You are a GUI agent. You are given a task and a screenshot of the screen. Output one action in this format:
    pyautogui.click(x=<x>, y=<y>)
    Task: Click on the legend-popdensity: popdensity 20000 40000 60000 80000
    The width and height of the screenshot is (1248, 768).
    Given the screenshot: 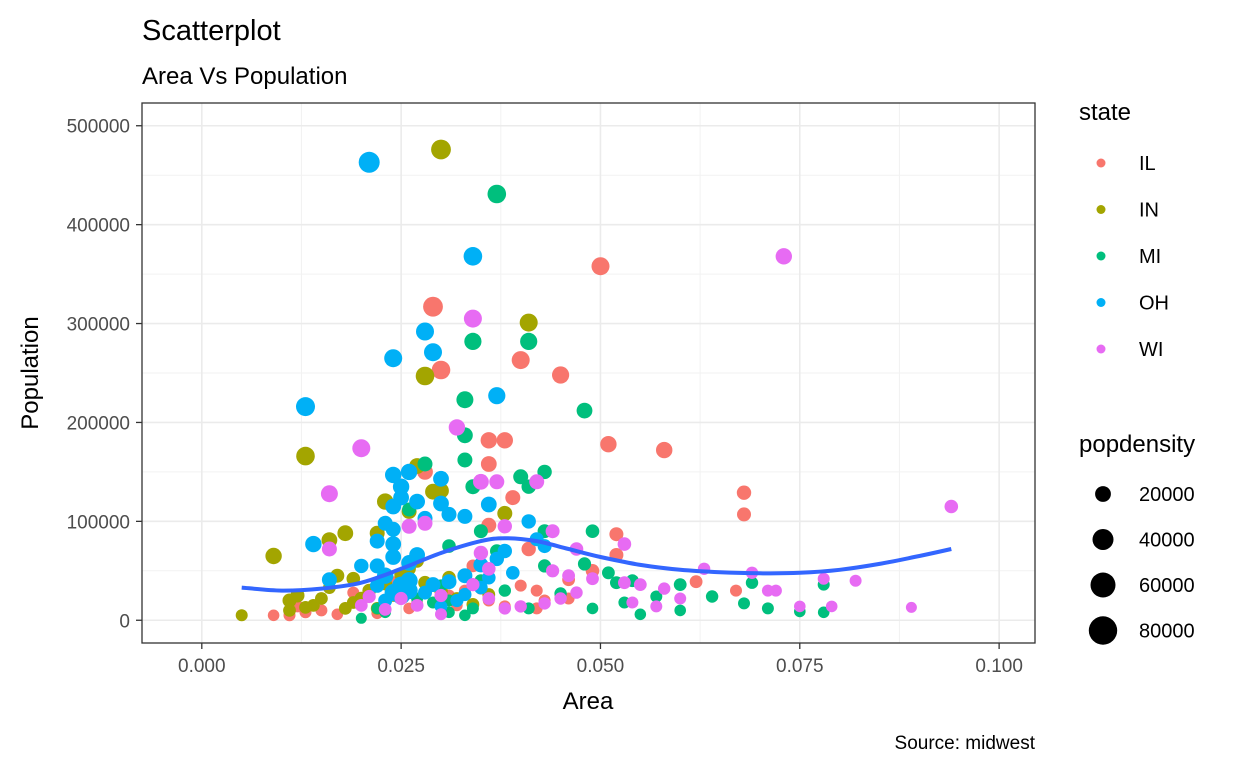 What is the action you would take?
    pyautogui.click(x=1137, y=538)
    